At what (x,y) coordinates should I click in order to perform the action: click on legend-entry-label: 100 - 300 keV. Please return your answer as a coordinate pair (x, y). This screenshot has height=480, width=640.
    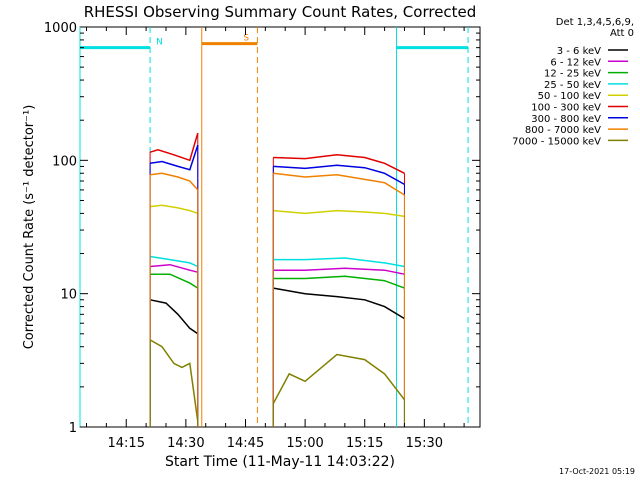
    Looking at the image, I should click on (566, 108).